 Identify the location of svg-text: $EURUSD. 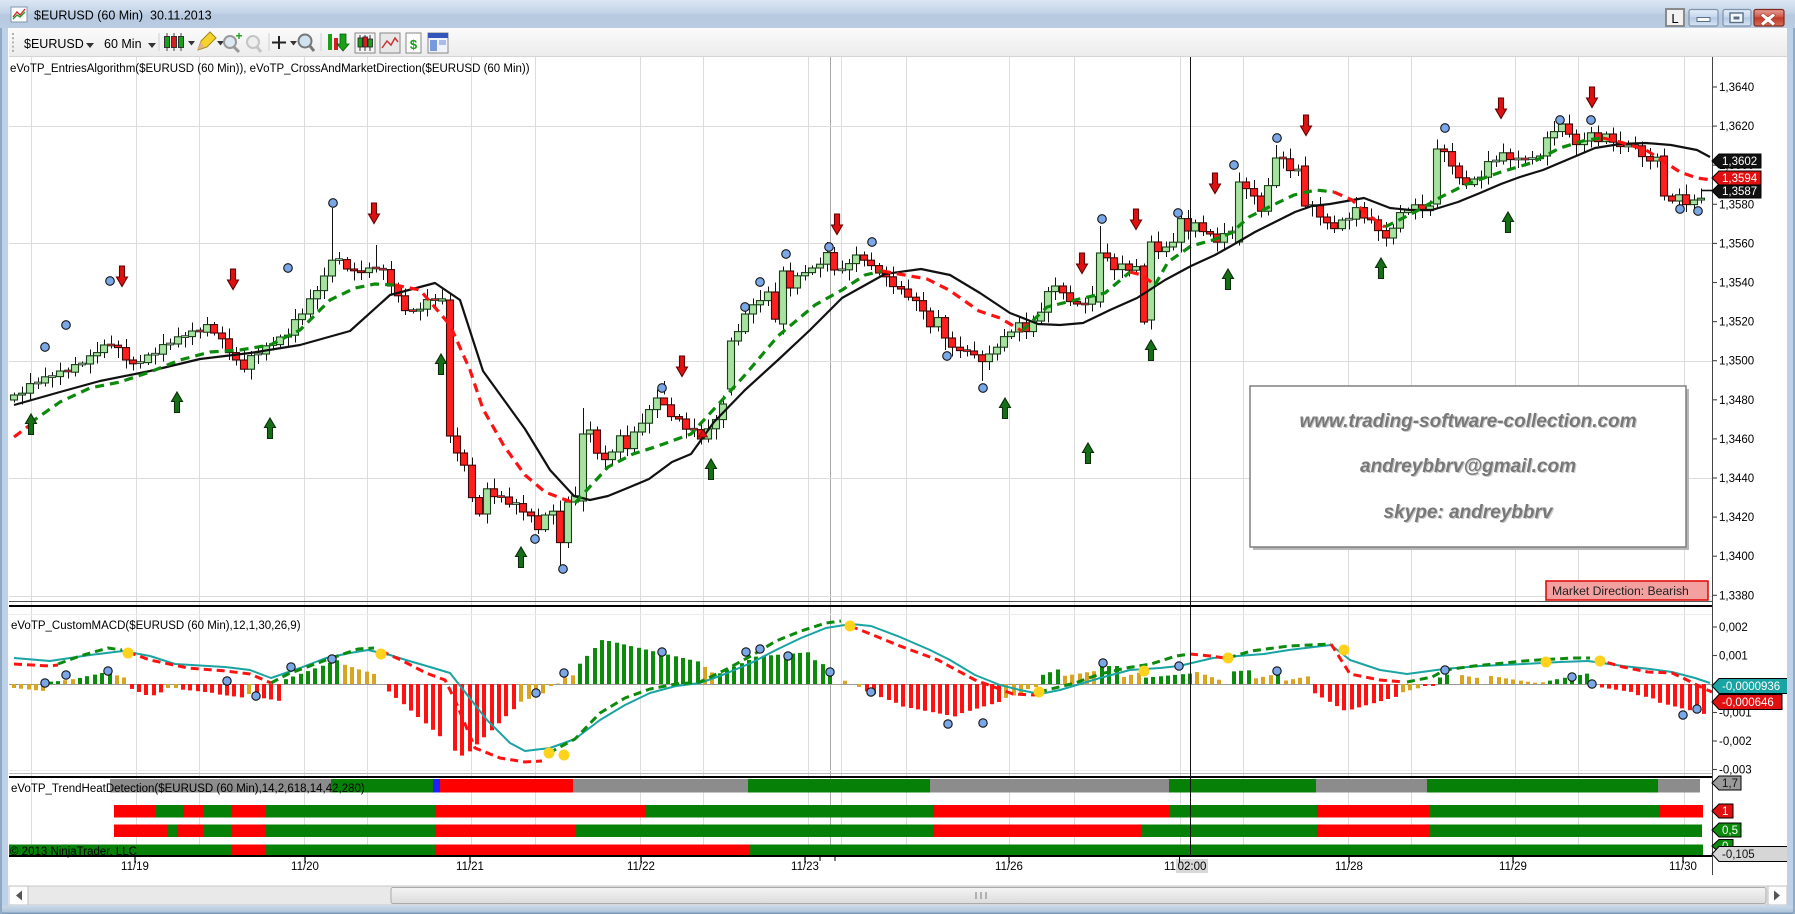
(54, 44).